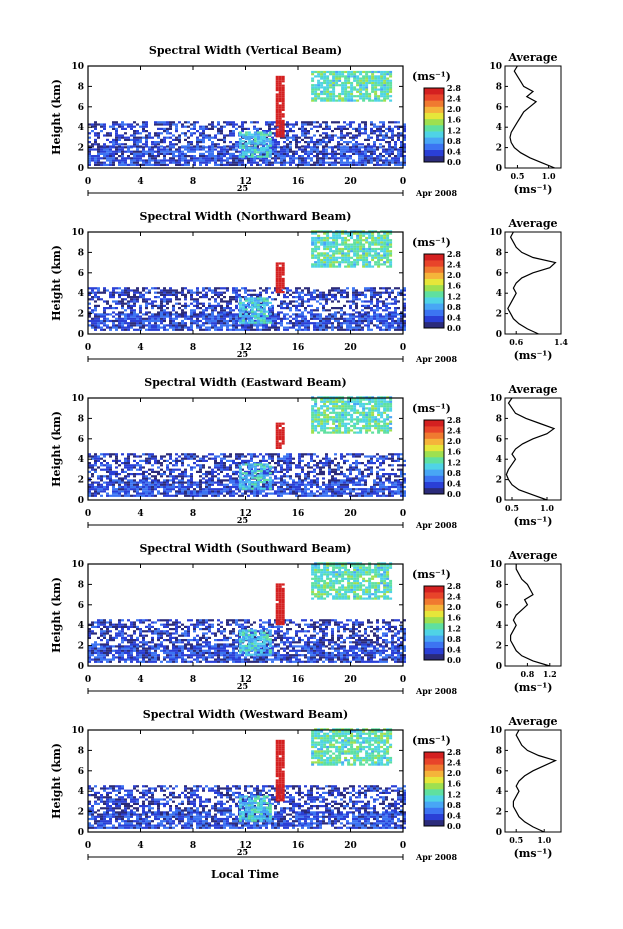  Describe the element at coordinates (56, 117) in the screenshot. I see `y-axis-label: Height (km)` at that location.